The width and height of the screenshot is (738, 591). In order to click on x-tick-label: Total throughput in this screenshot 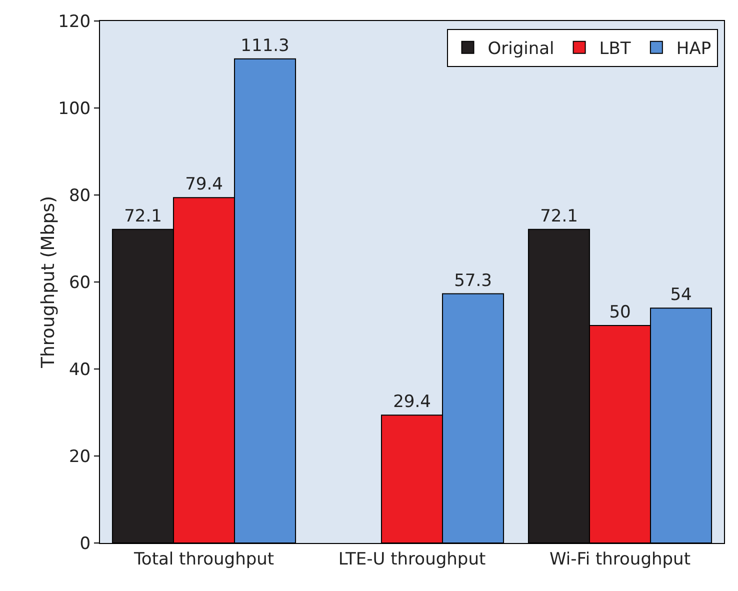, I will do `click(203, 559)`.